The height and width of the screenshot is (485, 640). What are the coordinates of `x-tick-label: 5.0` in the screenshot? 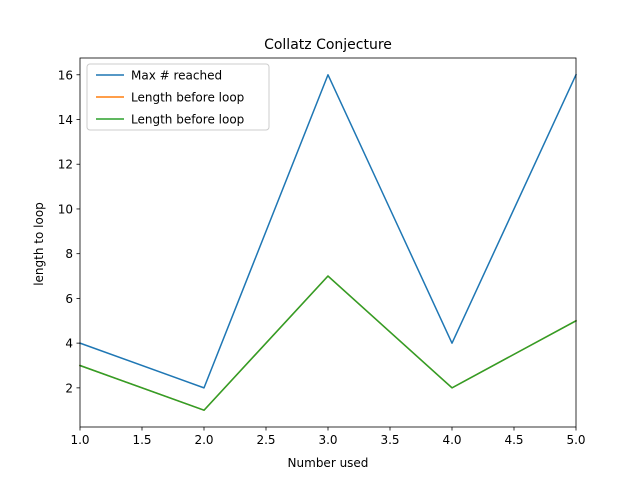 It's located at (575, 440).